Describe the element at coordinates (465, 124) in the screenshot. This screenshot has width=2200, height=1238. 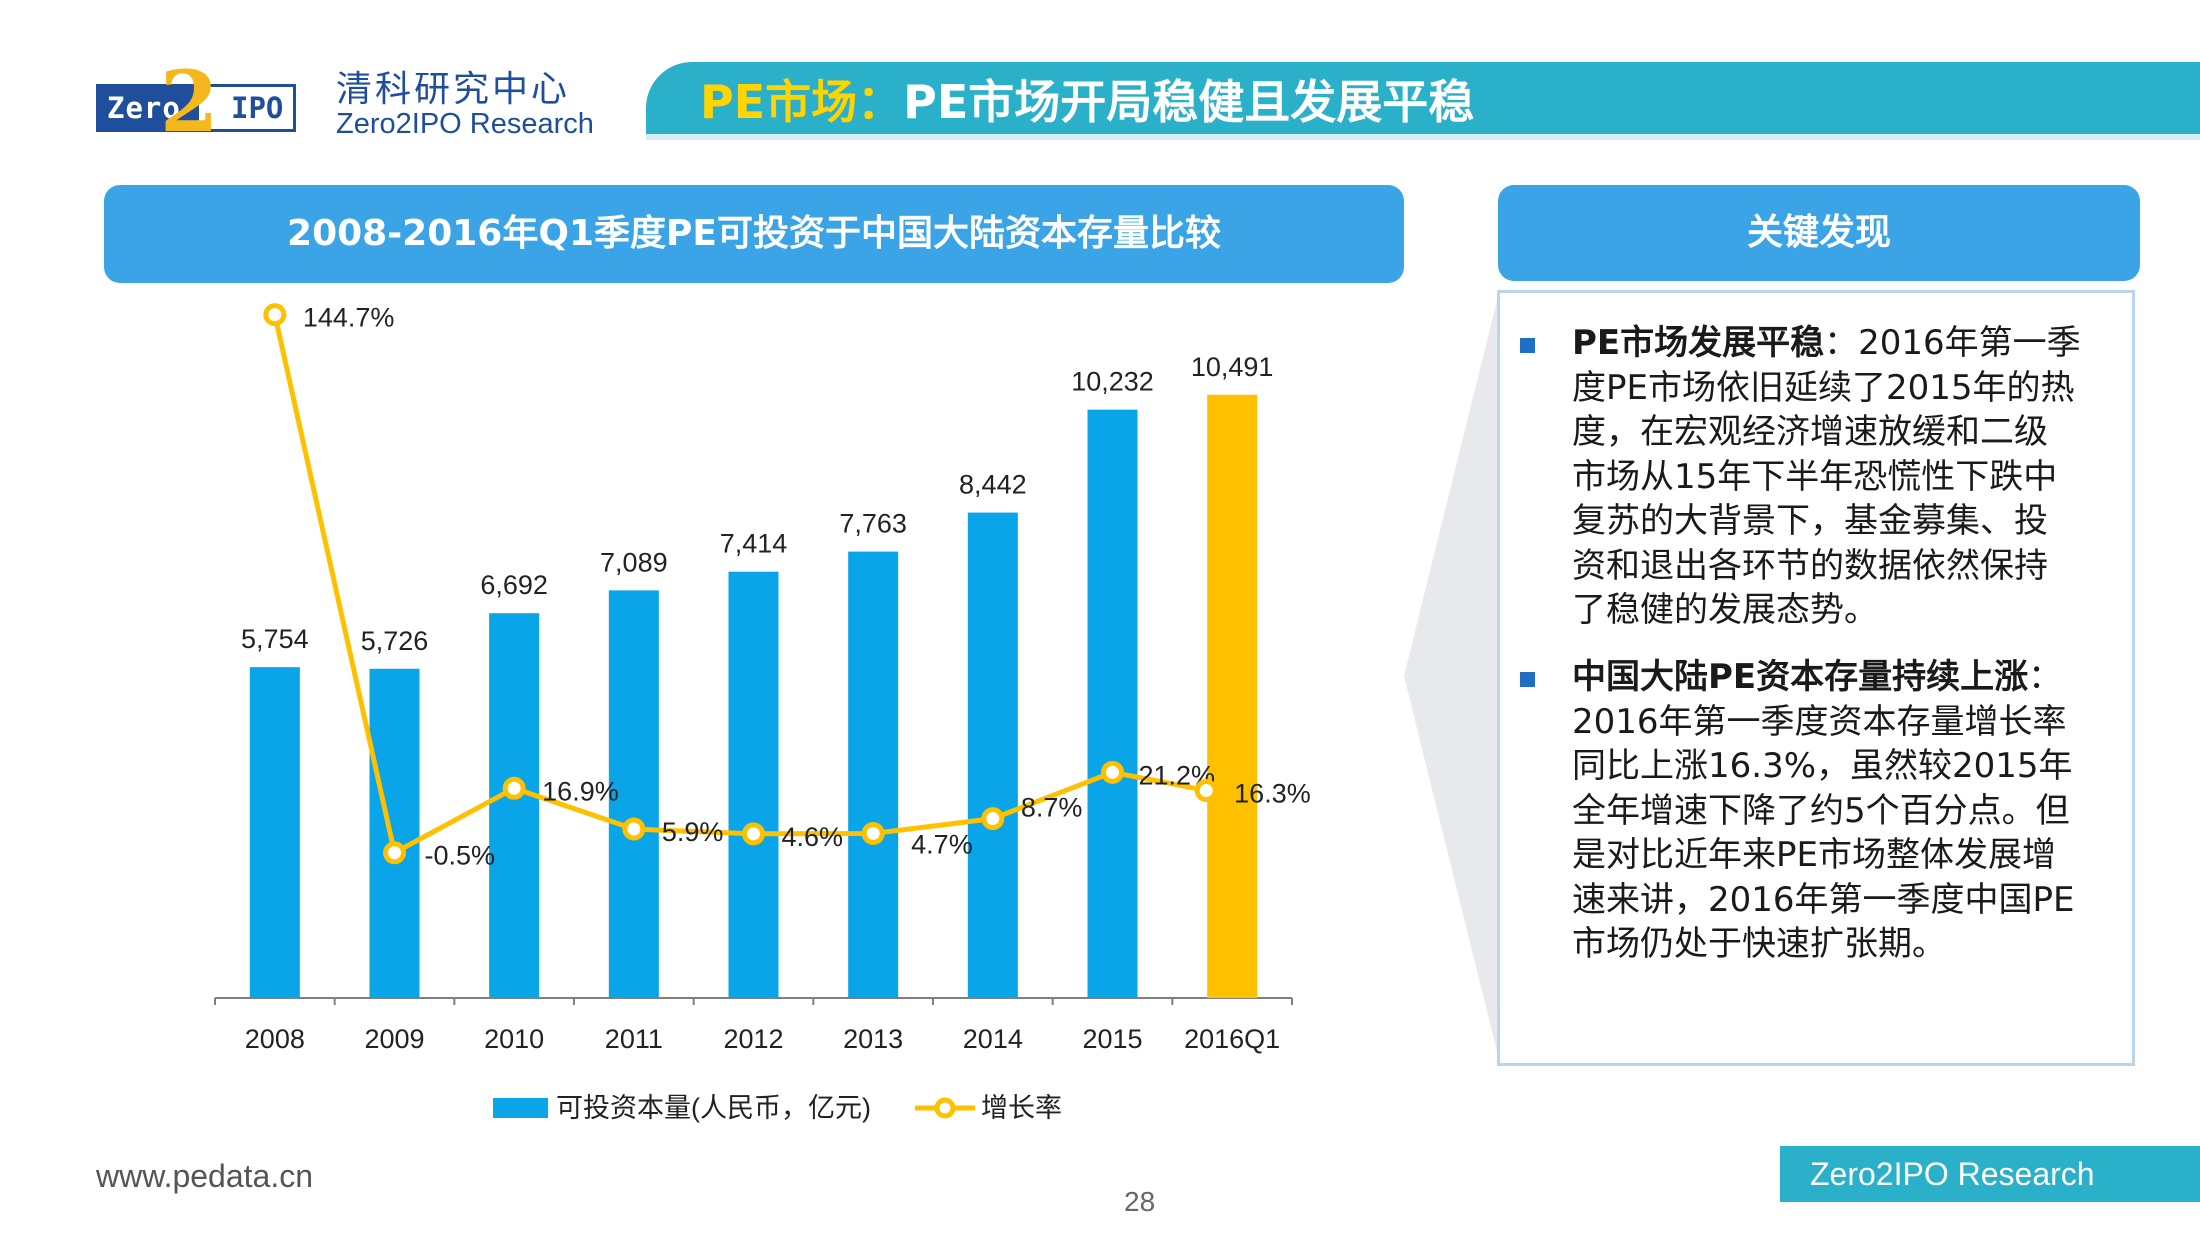
I see `brand-name-en: Zero2IPO Research` at that location.